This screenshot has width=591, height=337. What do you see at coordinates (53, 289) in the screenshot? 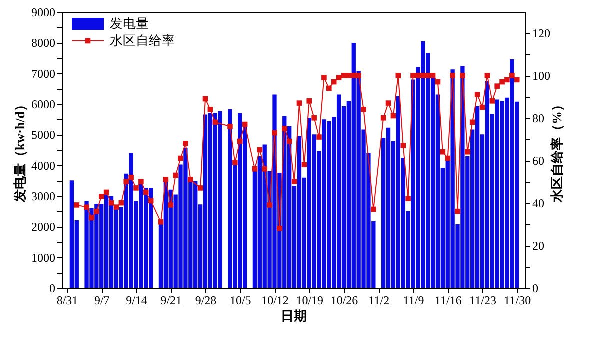
I see `y-tick-label: 0` at bounding box center [53, 289].